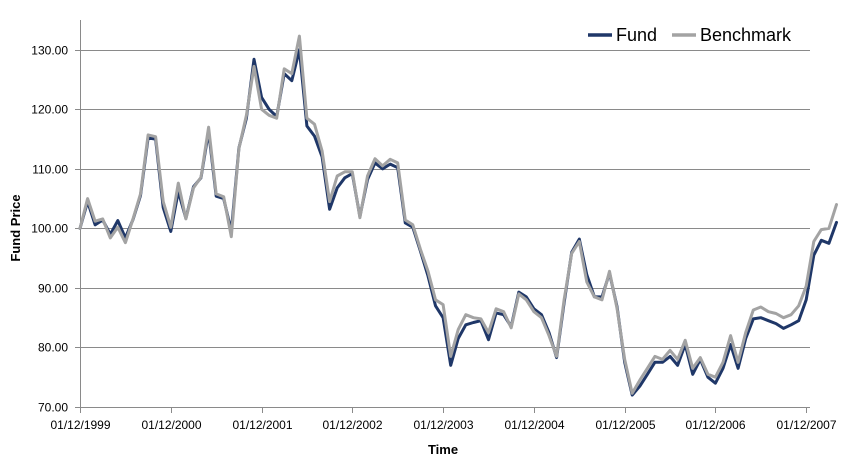  I want to click on legend-label-fund: Fund, so click(636, 35).